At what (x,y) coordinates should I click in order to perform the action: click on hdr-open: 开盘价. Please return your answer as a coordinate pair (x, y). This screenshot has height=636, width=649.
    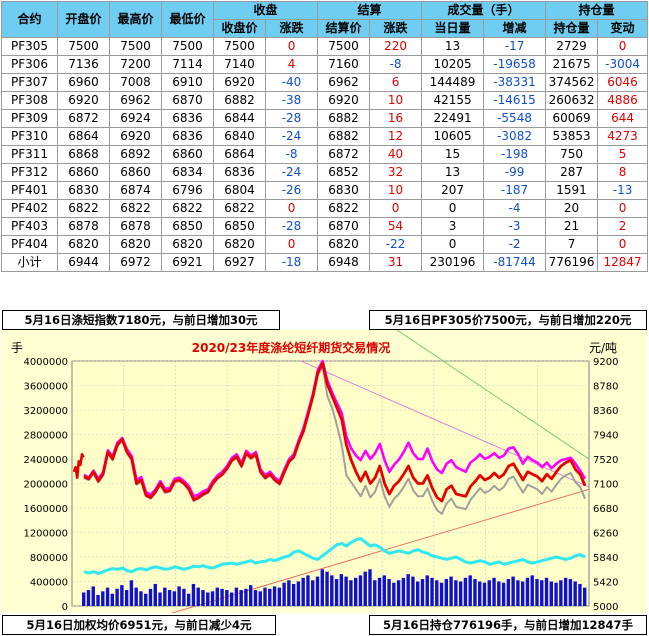
    Looking at the image, I should click on (83, 19).